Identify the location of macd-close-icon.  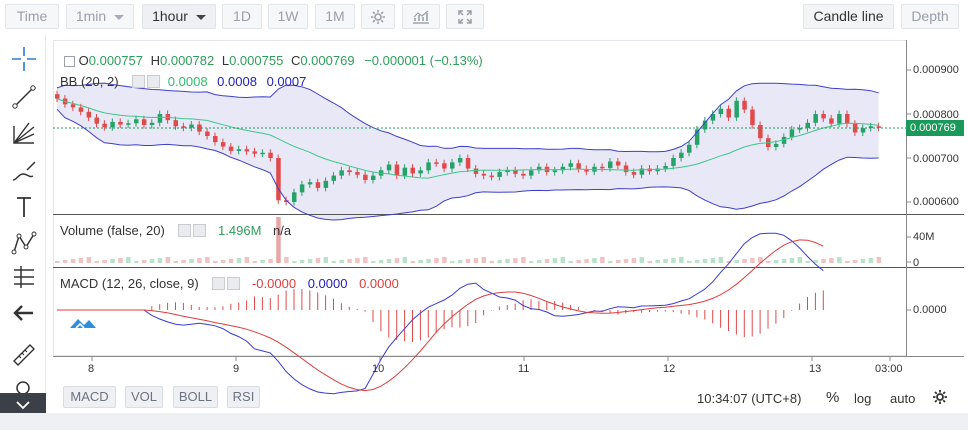
(234, 283).